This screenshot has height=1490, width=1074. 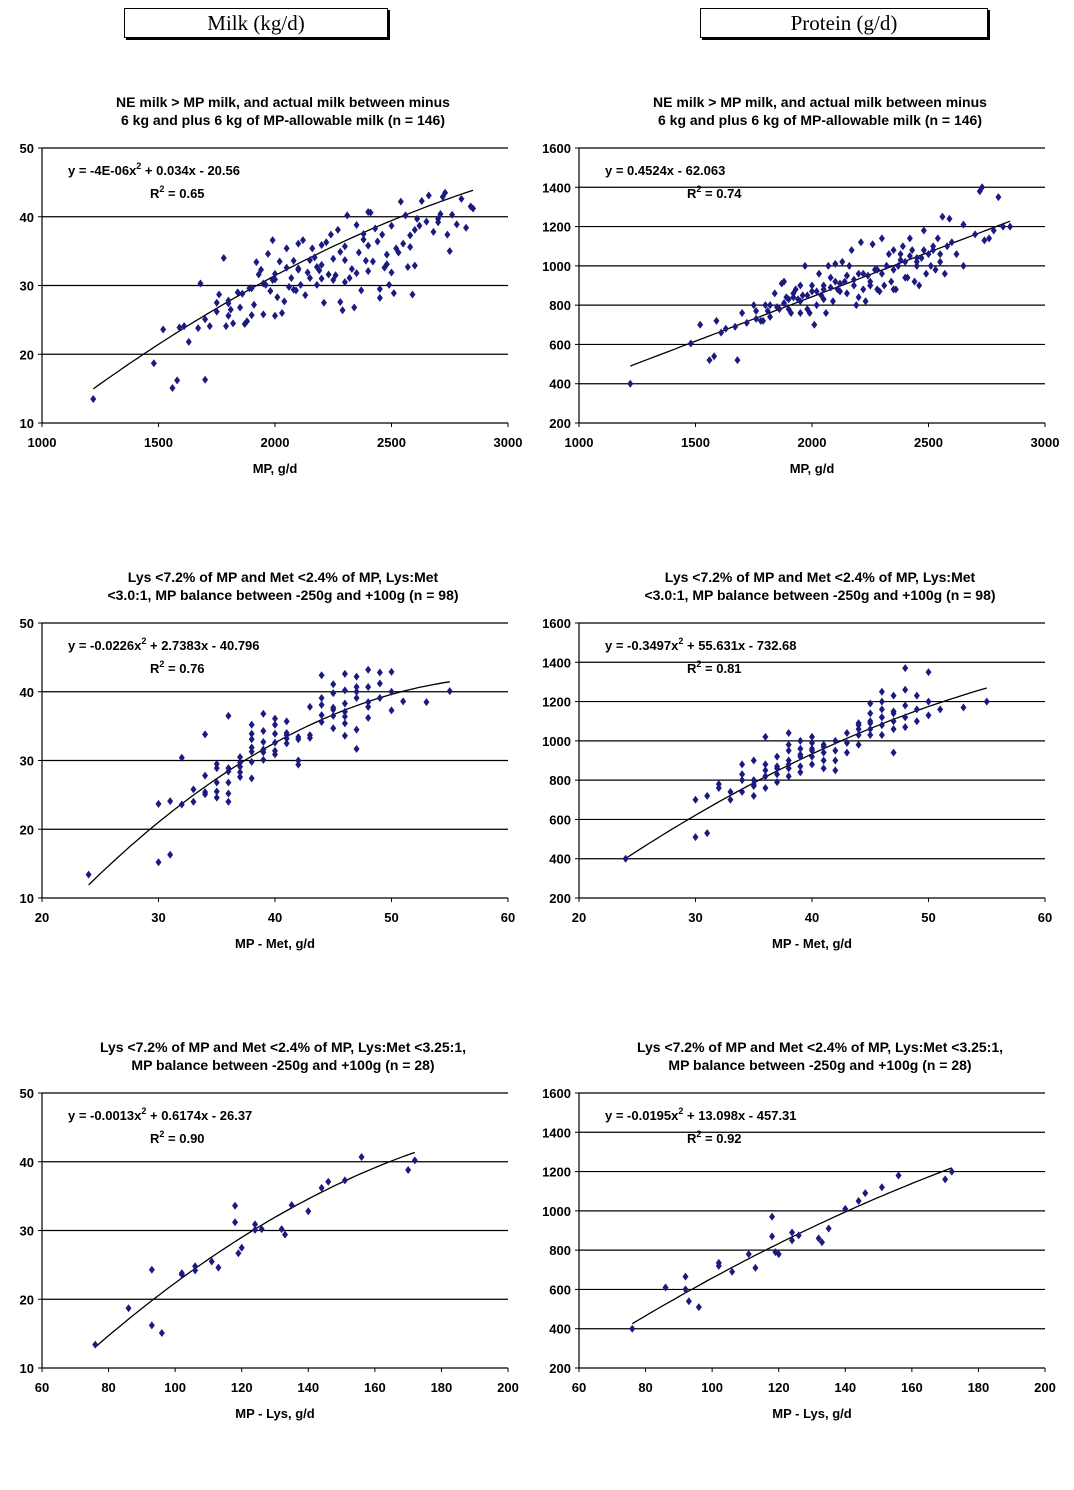 I want to click on y-tick-label: 600, so click(x=560, y=1289).